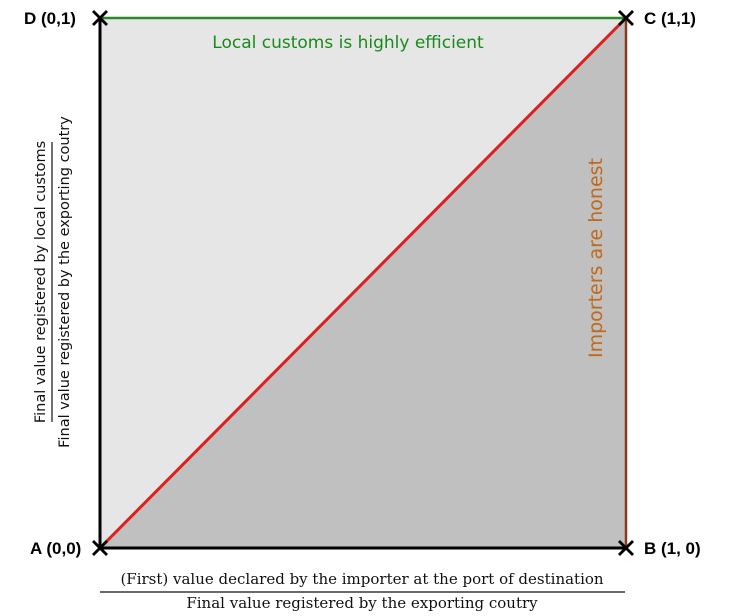 The image size is (730, 616). I want to click on corner-a-marker, so click(100, 548).